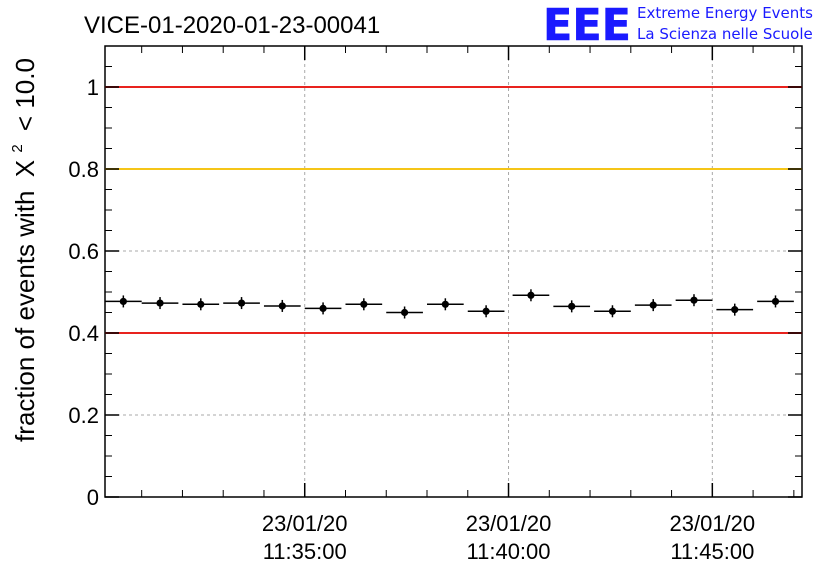 The image size is (836, 572). Describe the element at coordinates (725, 34) in the screenshot. I see `logo-line-2: La Scienza nelle Scuole` at that location.